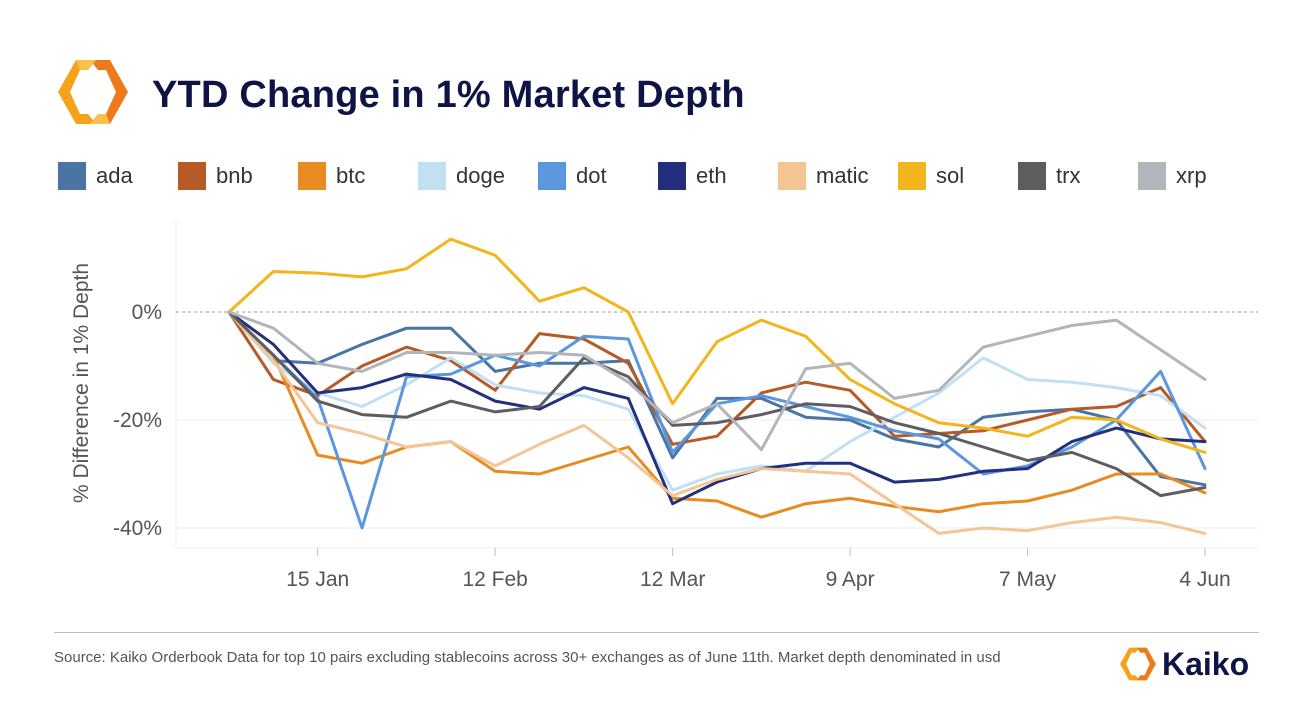  I want to click on legend-item-eth: eth, so click(692, 176).